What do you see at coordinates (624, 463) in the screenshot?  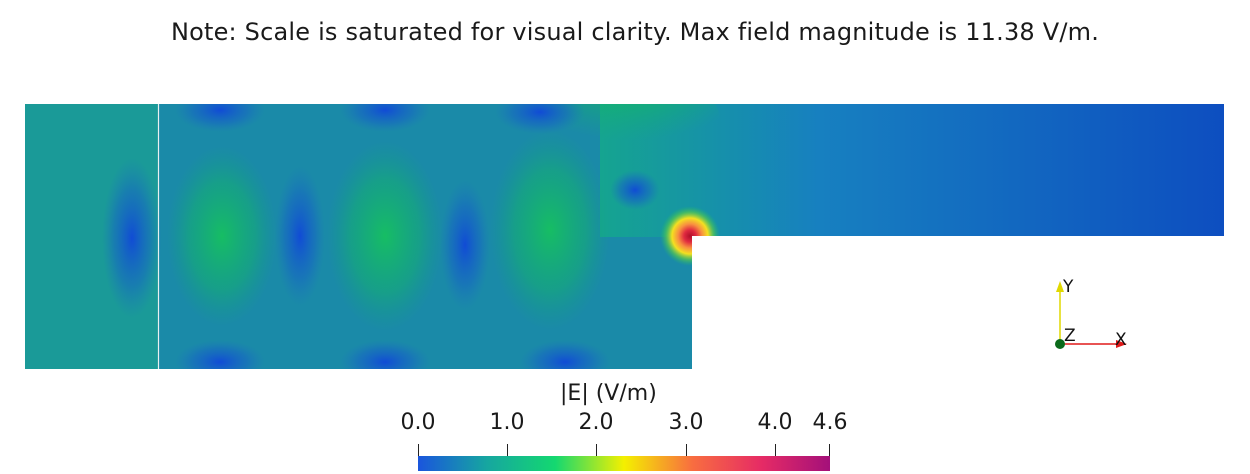 I see `colorbar` at bounding box center [624, 463].